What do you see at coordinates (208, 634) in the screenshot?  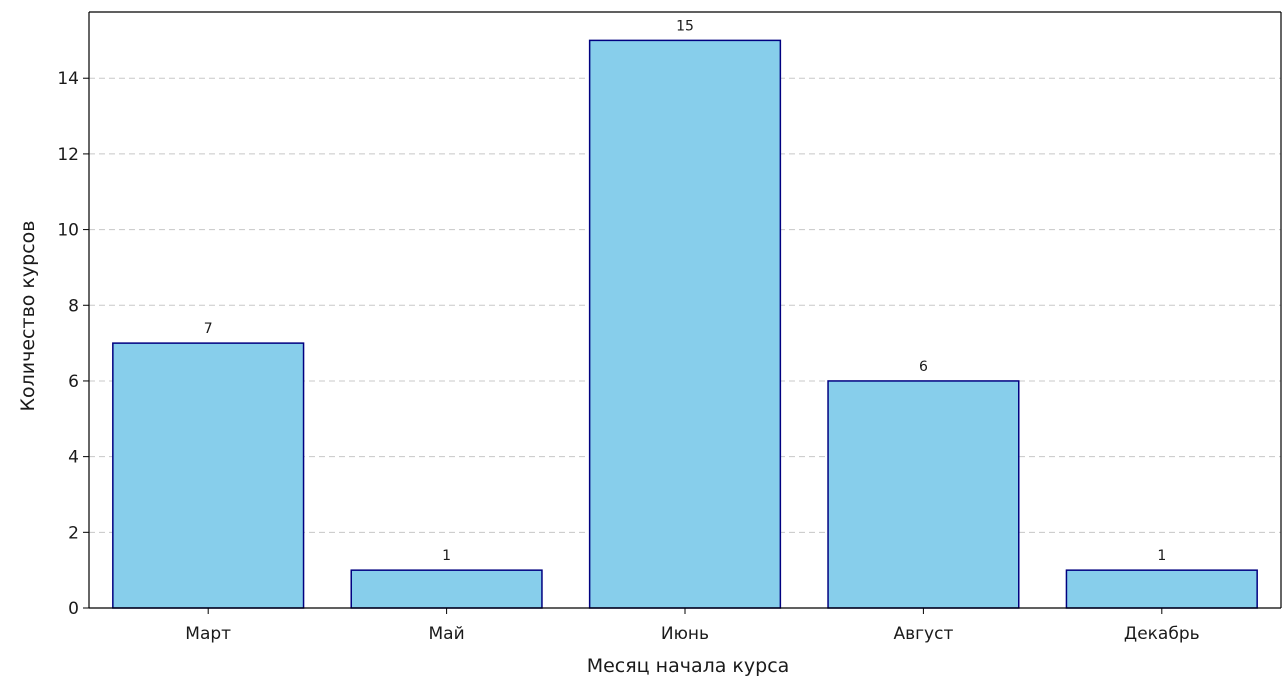 I see `x-tick-label: Март` at bounding box center [208, 634].